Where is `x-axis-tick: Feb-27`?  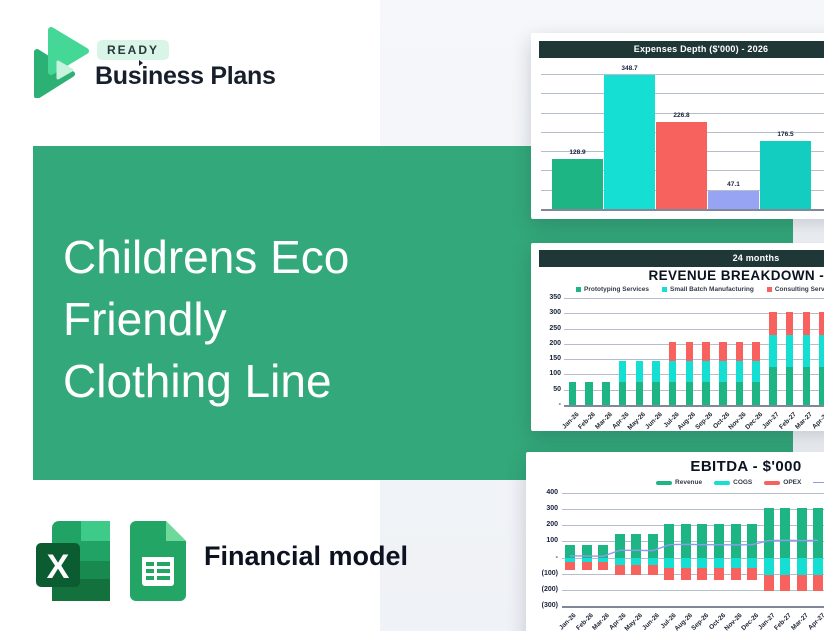
x-axis-tick: Feb-27 is located at coordinates (783, 621).